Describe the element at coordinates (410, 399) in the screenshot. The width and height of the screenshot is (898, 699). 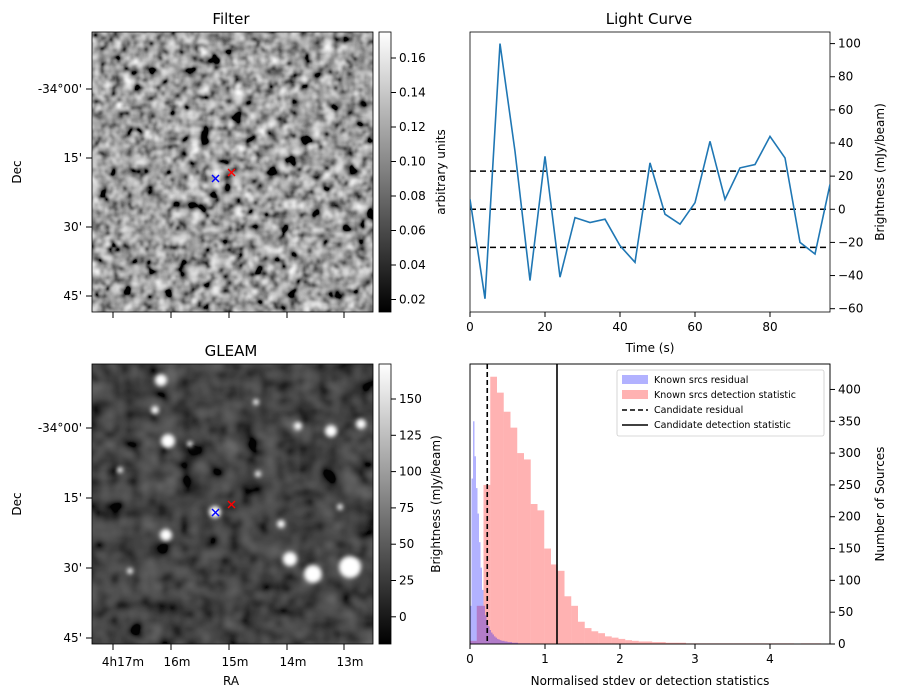
I see `colorbar-tick-label: 150` at that location.